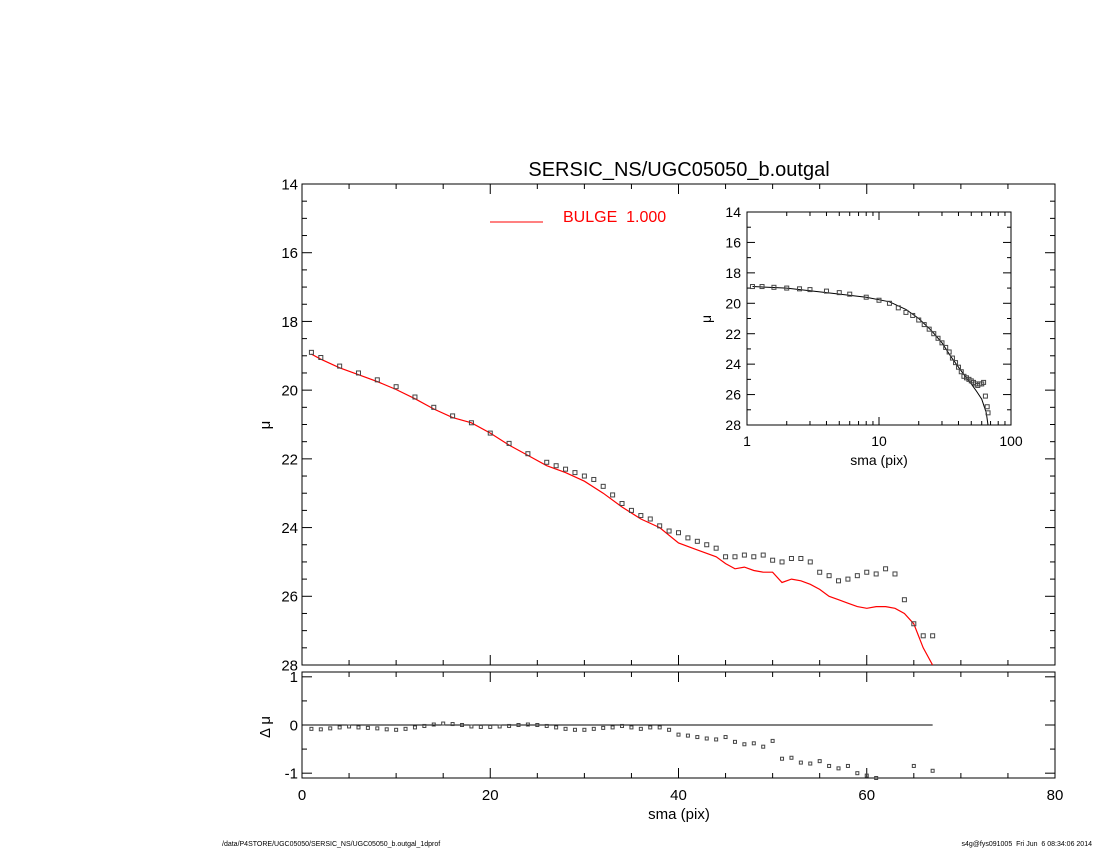 The image size is (1100, 850). What do you see at coordinates (733, 364) in the screenshot?
I see `inset-y-tick-label: 24` at bounding box center [733, 364].